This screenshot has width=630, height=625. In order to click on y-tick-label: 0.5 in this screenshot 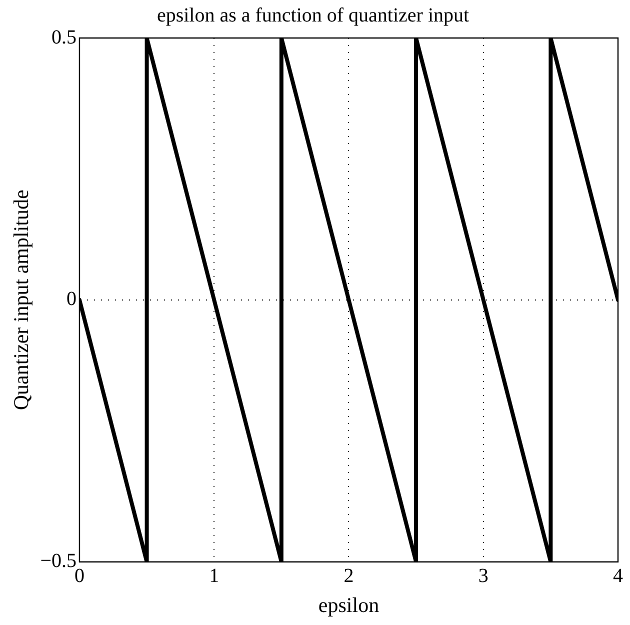, I will do `click(63, 37)`.